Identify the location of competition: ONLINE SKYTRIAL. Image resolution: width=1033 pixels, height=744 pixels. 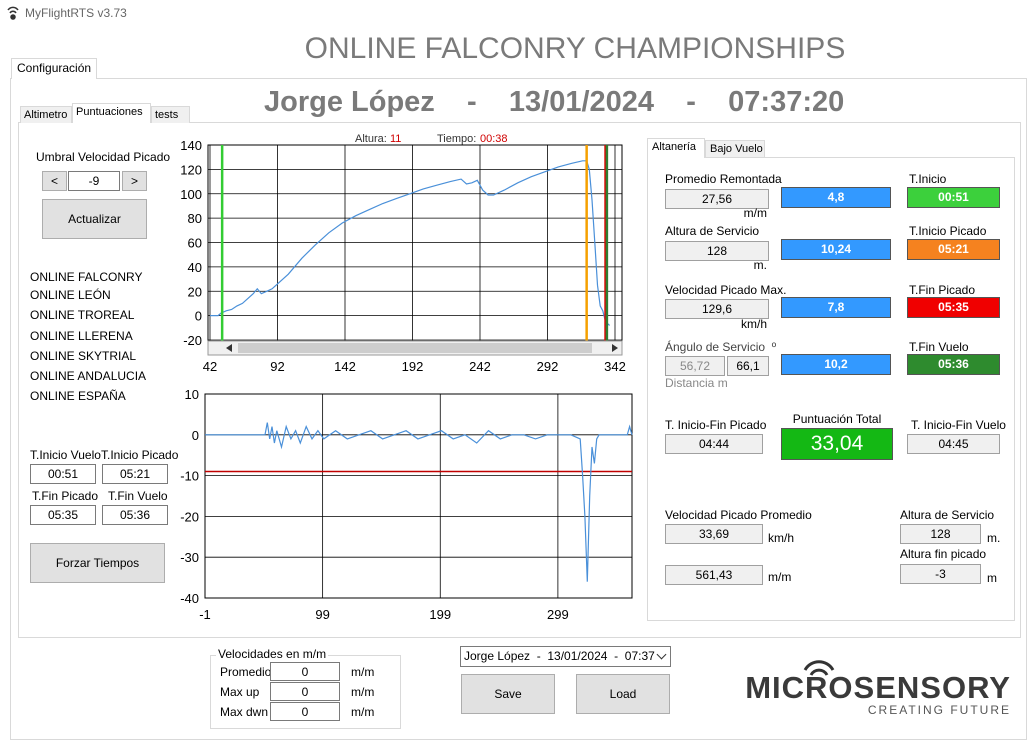
(83, 356).